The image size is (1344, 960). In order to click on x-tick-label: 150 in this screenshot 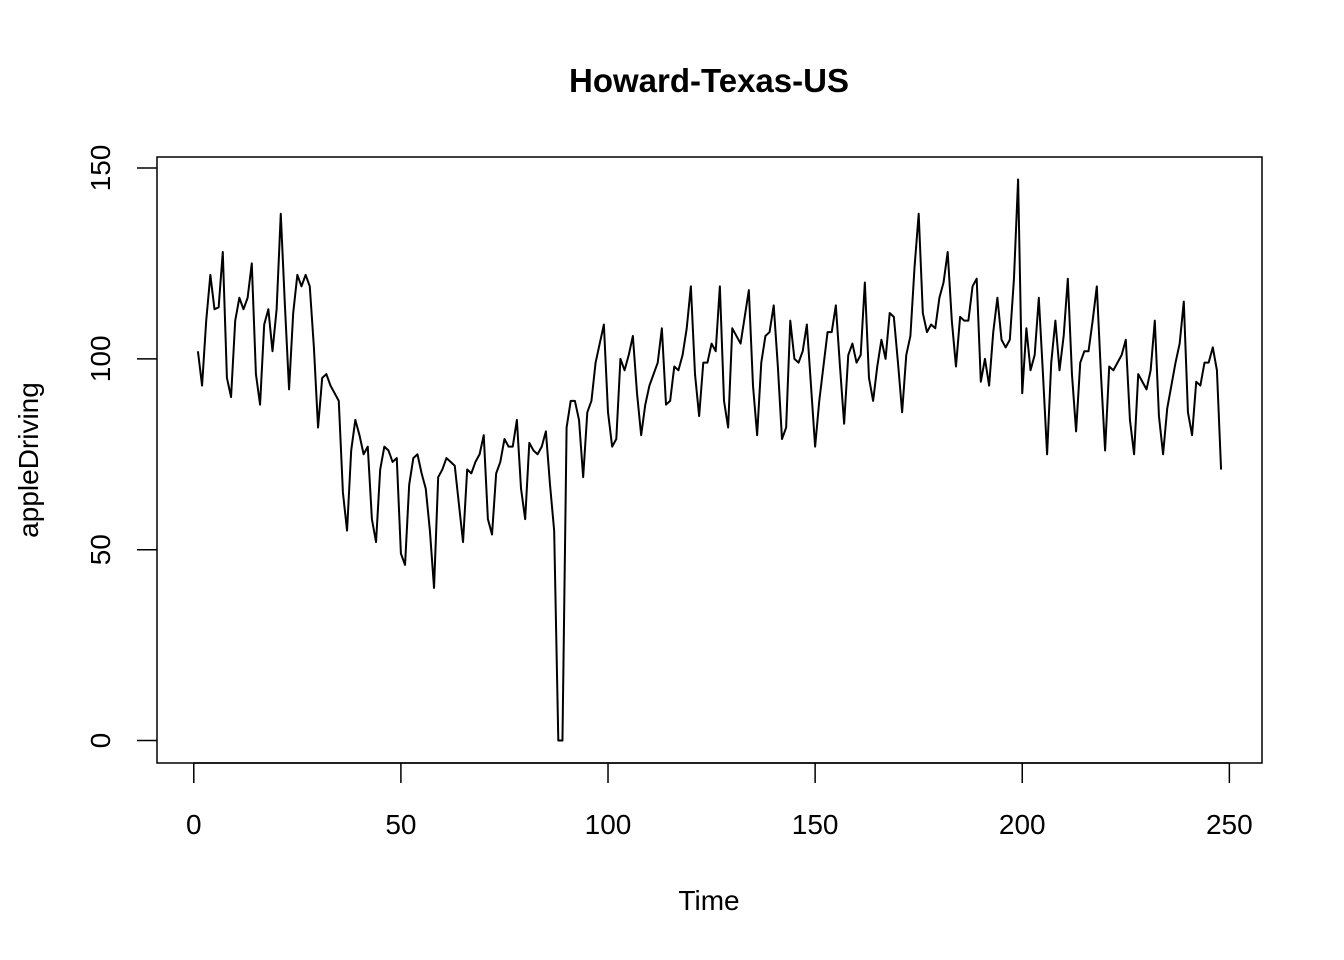, I will do `click(815, 824)`.